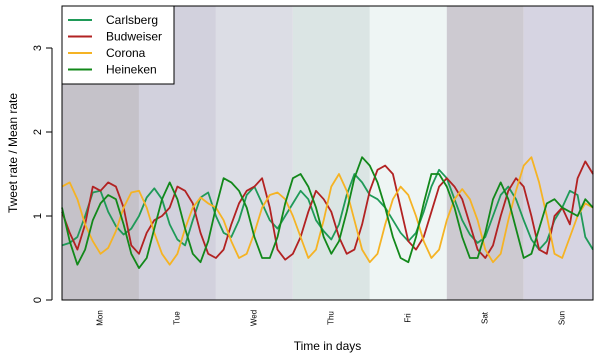 This screenshot has width=595, height=356. I want to click on x-axis: Mon Tue Wed Thu Fri Sat Sun, so click(331, 318).